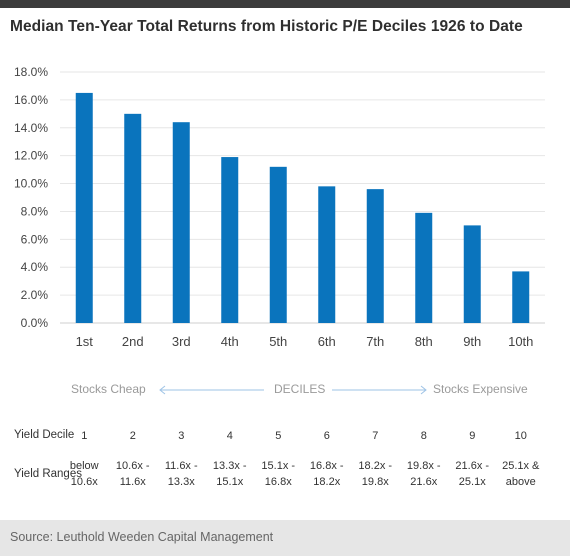 This screenshot has height=556, width=570. I want to click on yield-decile-cell: 3, so click(181, 436).